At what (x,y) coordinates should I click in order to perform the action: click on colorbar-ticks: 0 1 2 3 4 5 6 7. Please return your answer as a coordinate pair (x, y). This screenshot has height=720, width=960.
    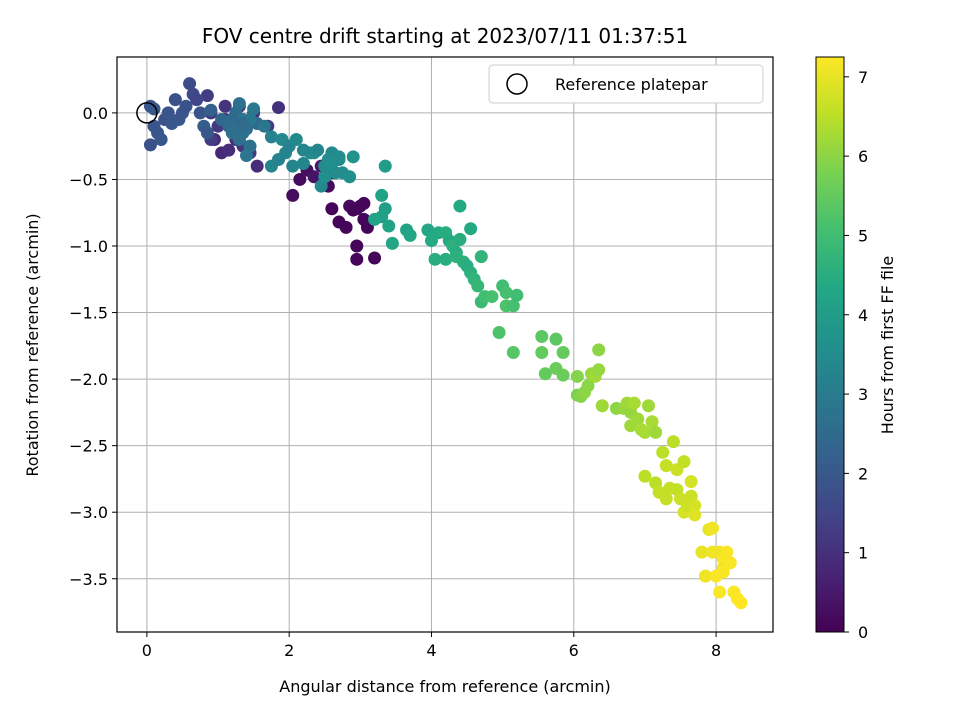
    Looking at the image, I should click on (856, 355).